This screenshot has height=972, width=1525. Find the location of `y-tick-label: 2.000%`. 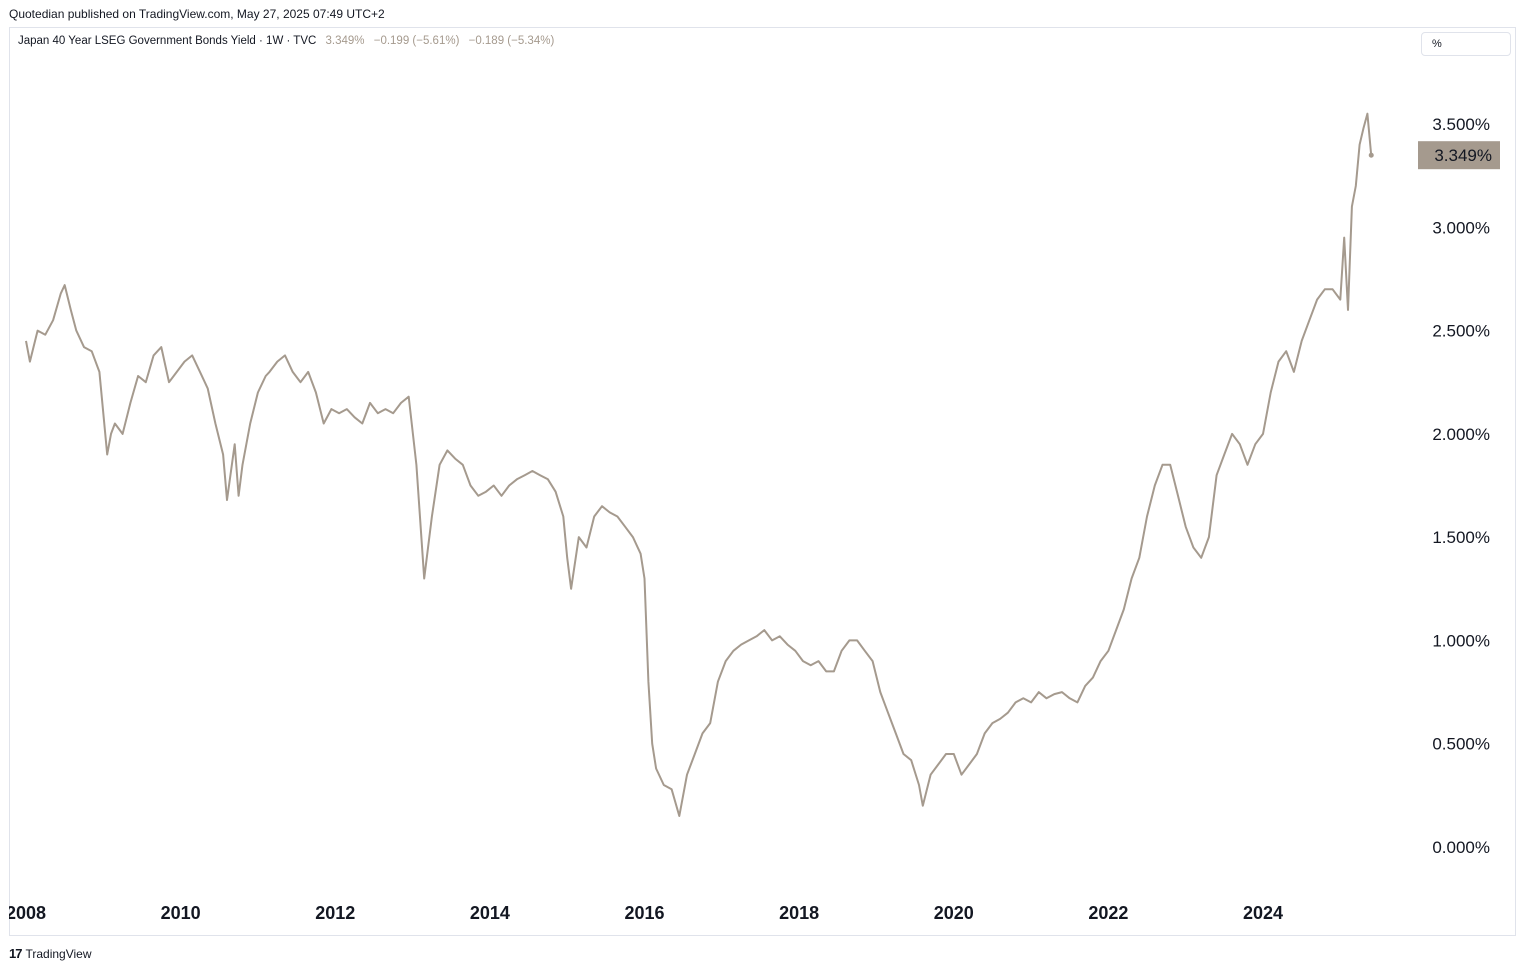

y-tick-label: 2.000% is located at coordinates (1461, 434).